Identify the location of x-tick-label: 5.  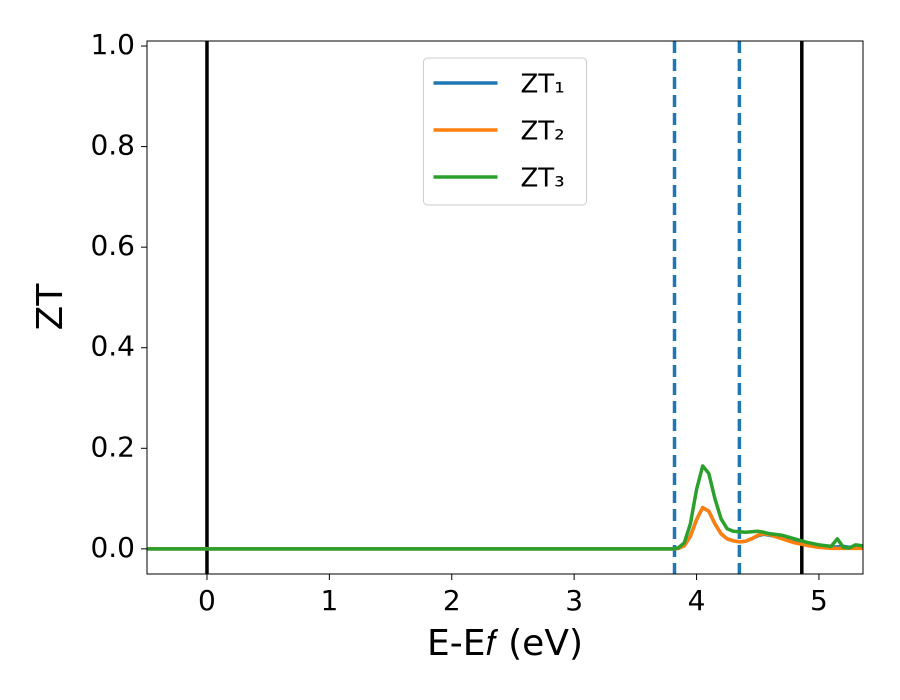
(819, 600).